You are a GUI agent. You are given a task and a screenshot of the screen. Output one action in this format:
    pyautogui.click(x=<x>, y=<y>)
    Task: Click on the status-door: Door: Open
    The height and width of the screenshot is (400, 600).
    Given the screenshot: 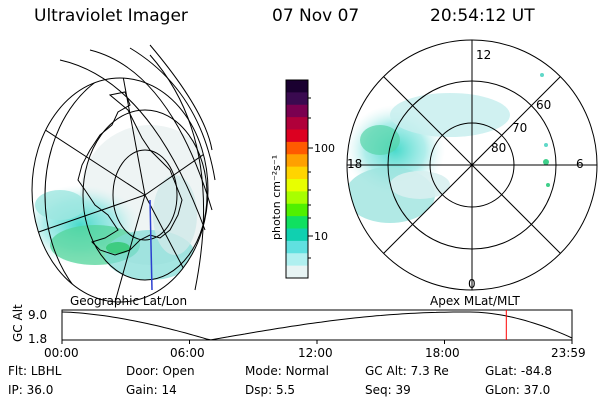 What is the action you would take?
    pyautogui.click(x=160, y=371)
    